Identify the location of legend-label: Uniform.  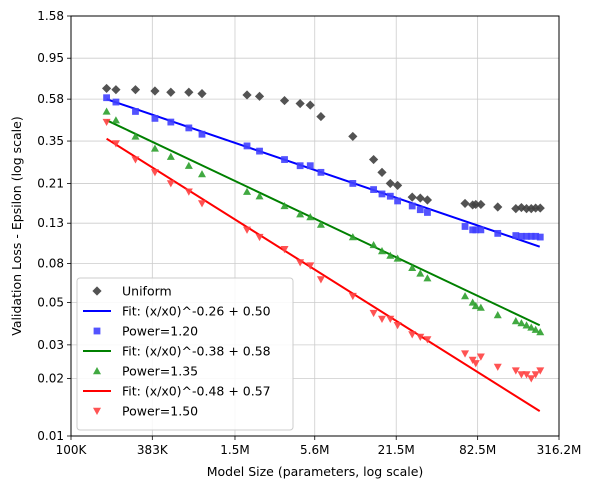
(147, 291).